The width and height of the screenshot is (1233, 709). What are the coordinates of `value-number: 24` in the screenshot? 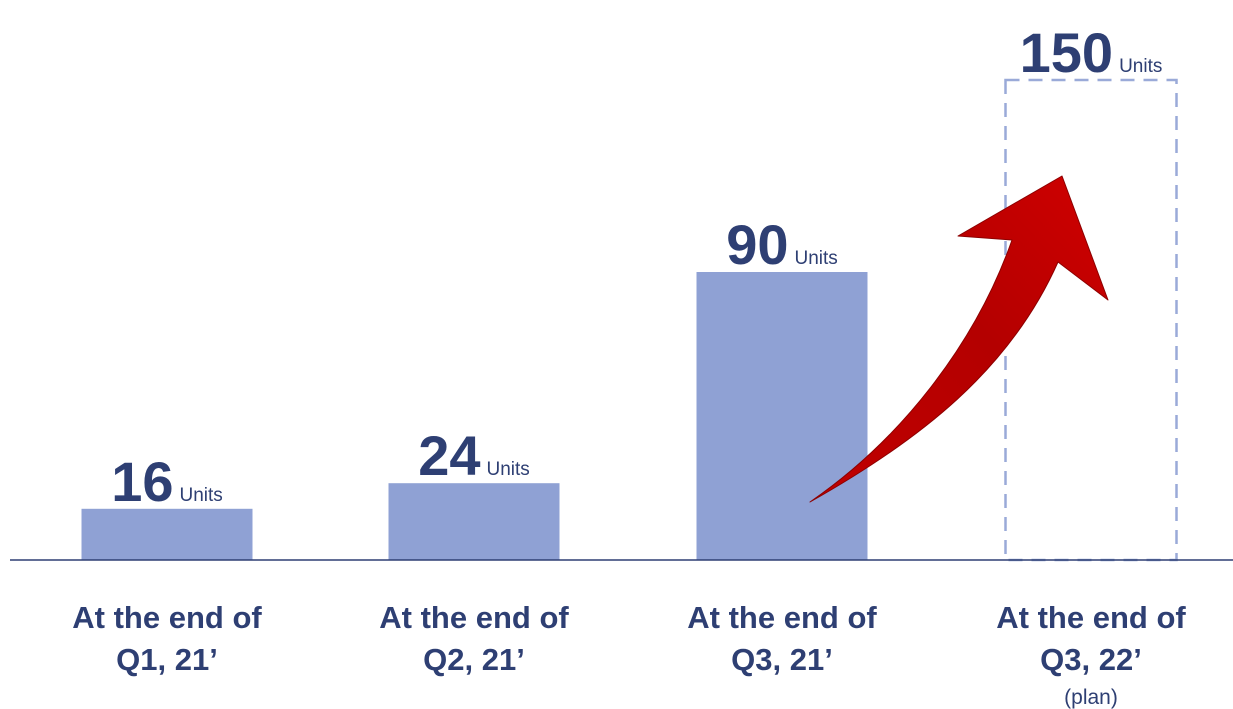 It's located at (449, 455).